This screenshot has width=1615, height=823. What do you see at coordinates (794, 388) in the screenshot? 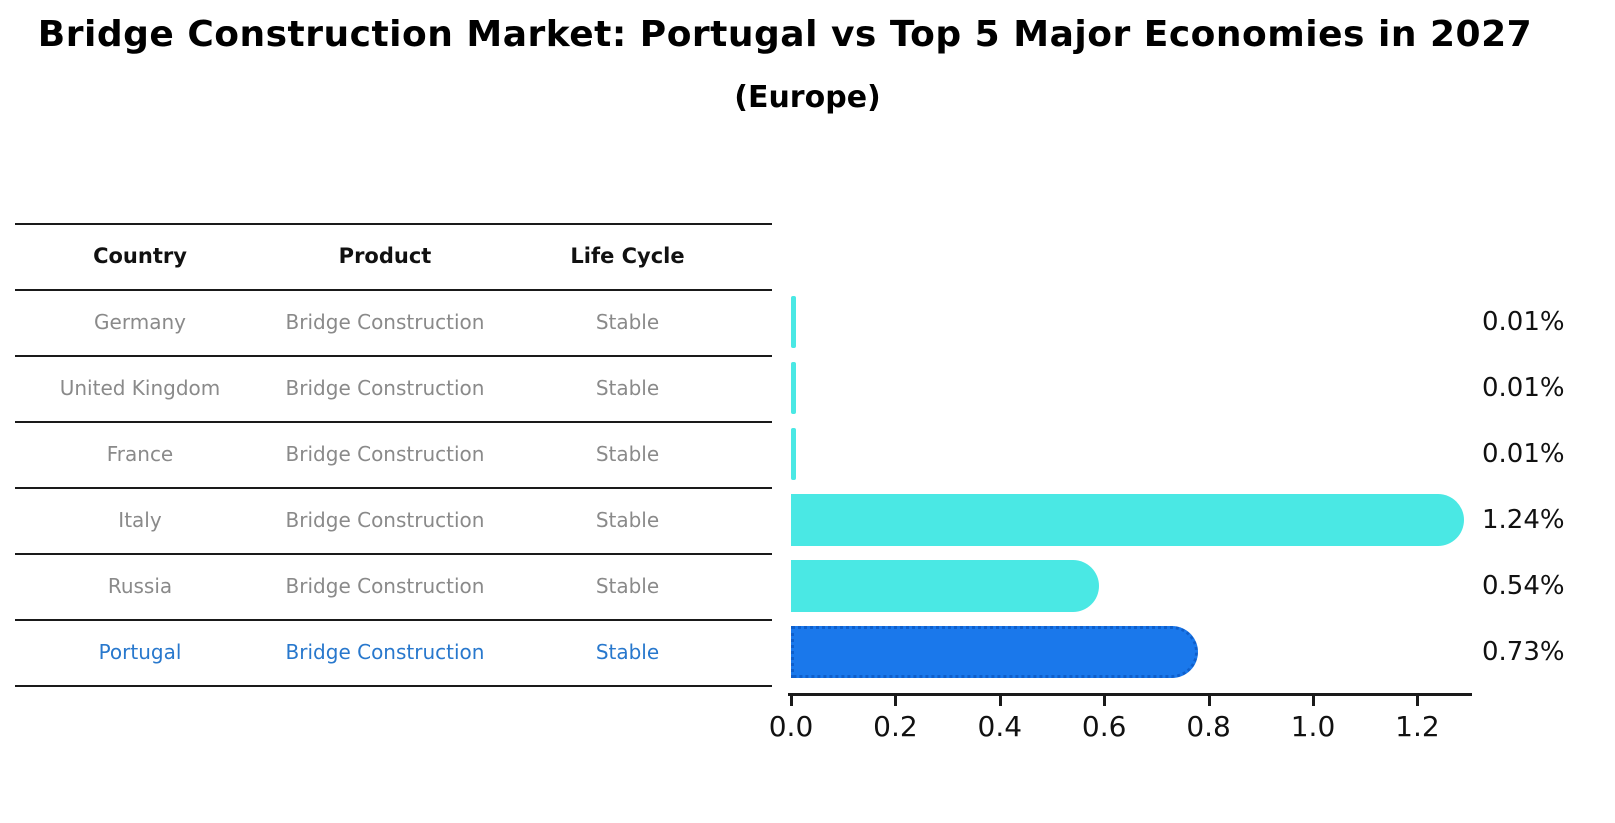
I see `bar-united-kingdom` at bounding box center [794, 388].